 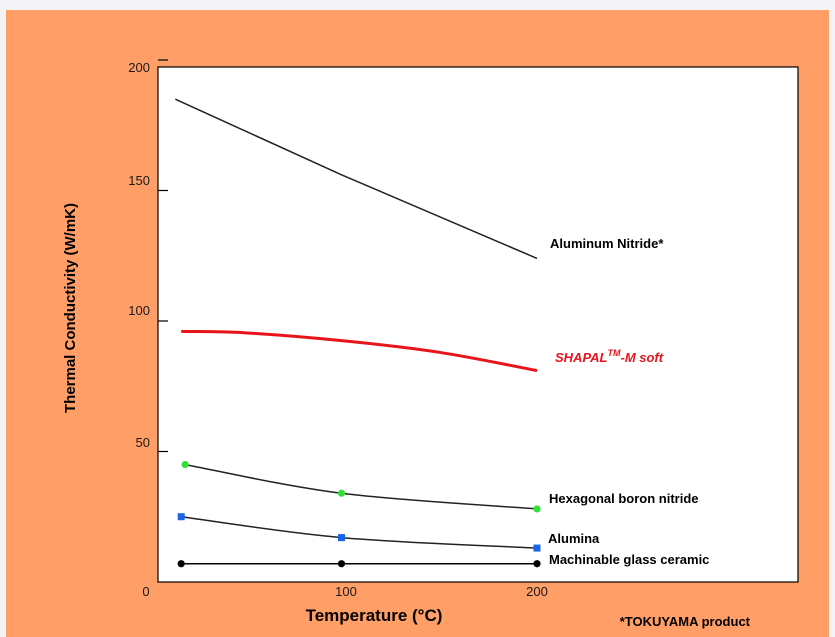 I want to click on series-label-machinable-glass-ceramic: Machinable glass ceramic, so click(x=629, y=559).